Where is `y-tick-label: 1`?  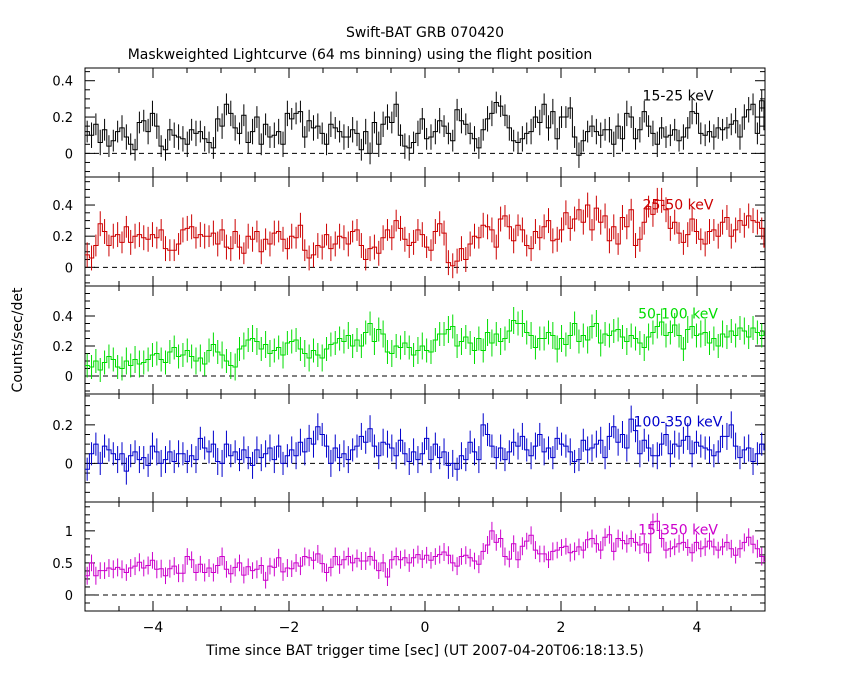 y-tick-label: 1 is located at coordinates (69, 532).